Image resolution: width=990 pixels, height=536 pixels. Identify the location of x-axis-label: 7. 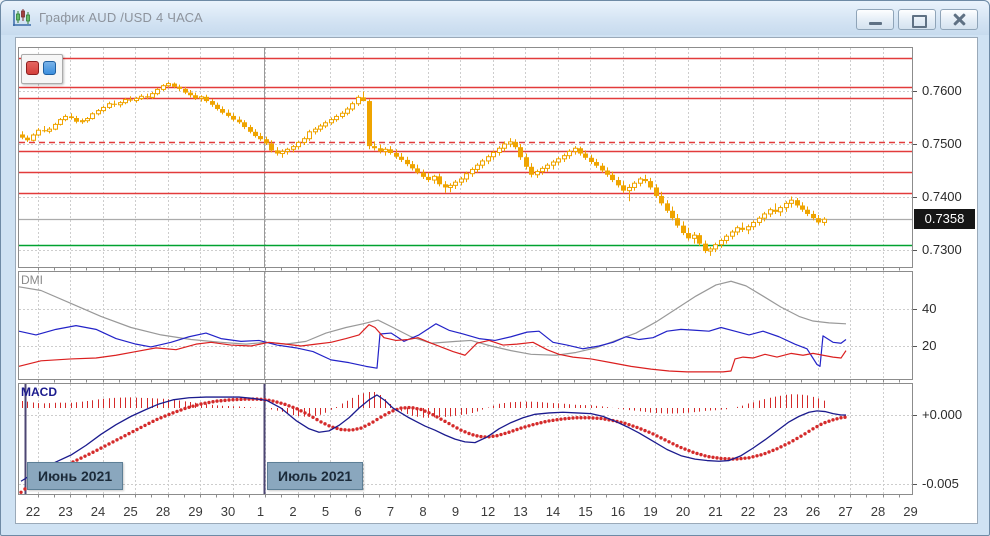
(390, 511).